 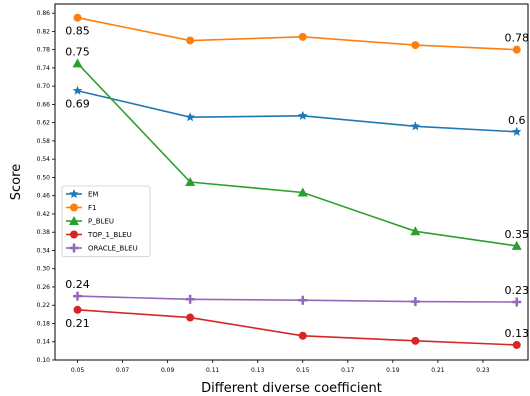 What do you see at coordinates (297, 292) in the screenshot?
I see `series-oracle-bleu: 0.24 0.23` at bounding box center [297, 292].